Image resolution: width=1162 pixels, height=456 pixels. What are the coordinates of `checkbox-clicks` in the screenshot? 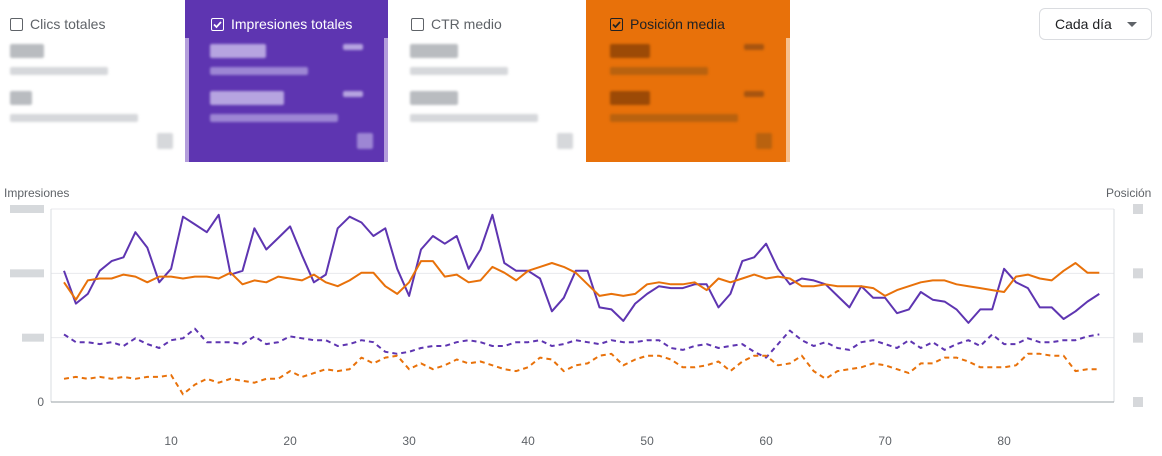 It's located at (16, 24).